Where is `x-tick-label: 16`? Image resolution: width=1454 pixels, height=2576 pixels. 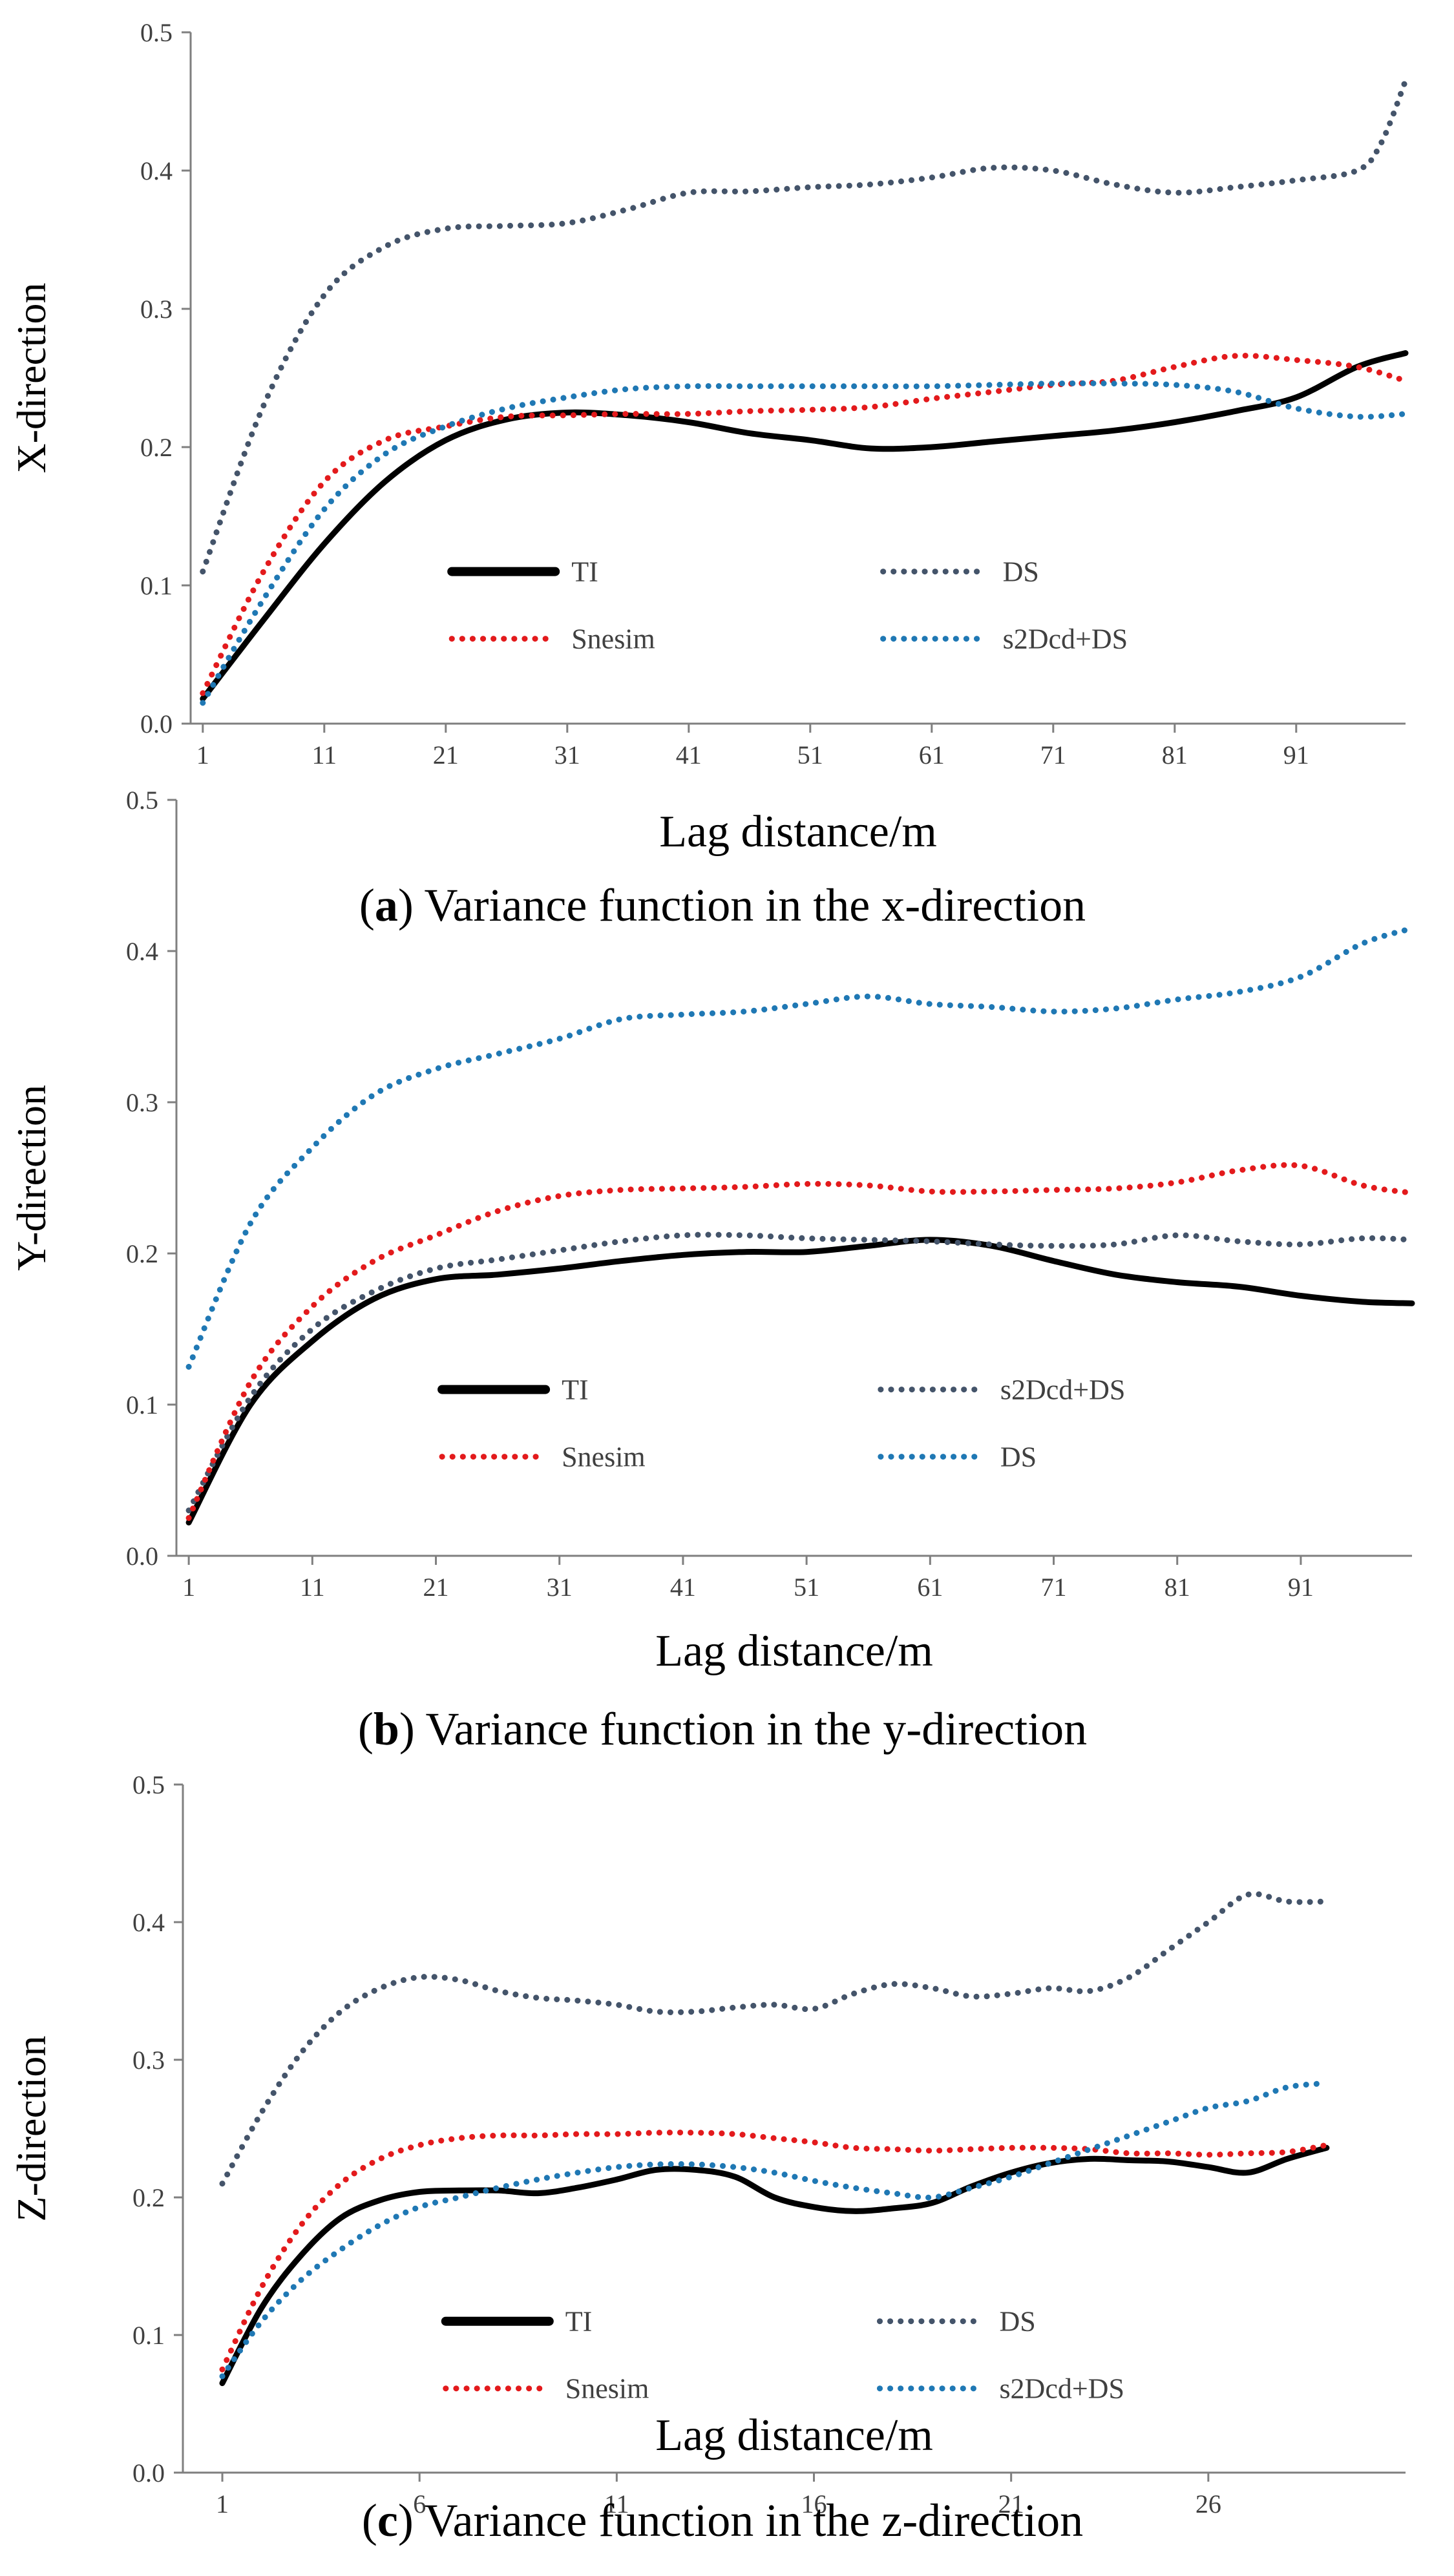
x-tick-label: 16 is located at coordinates (814, 2503).